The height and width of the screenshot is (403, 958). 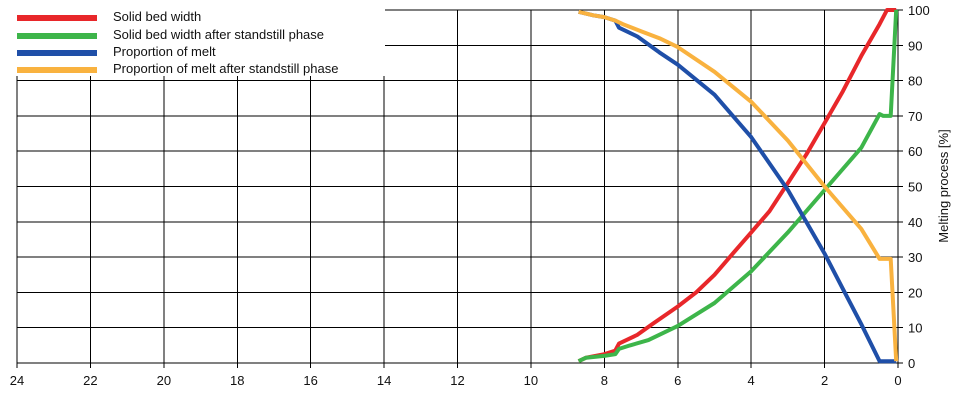 What do you see at coordinates (677, 380) in the screenshot?
I see `x-tick-label: 6` at bounding box center [677, 380].